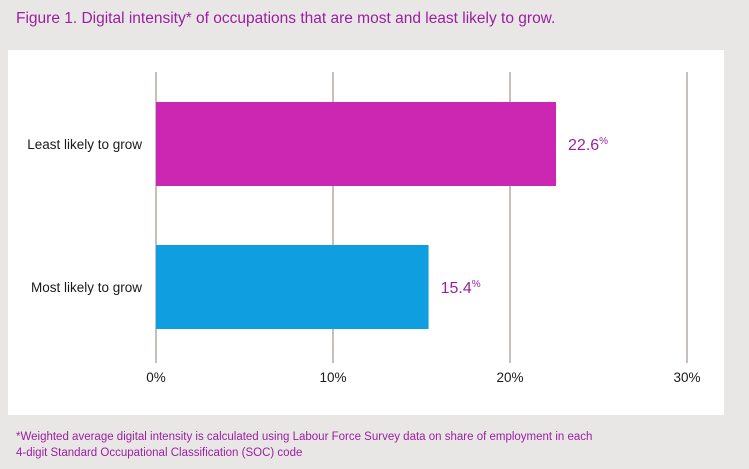  Describe the element at coordinates (509, 377) in the screenshot. I see `x-tick-label-2: 20%` at that location.